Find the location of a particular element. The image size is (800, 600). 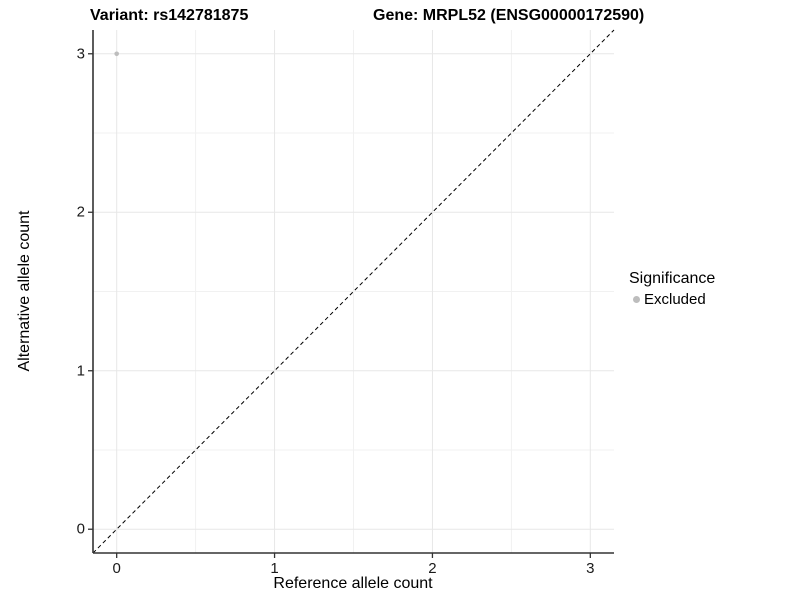

x-axis-title: Reference allele count is located at coordinates (353, 583).